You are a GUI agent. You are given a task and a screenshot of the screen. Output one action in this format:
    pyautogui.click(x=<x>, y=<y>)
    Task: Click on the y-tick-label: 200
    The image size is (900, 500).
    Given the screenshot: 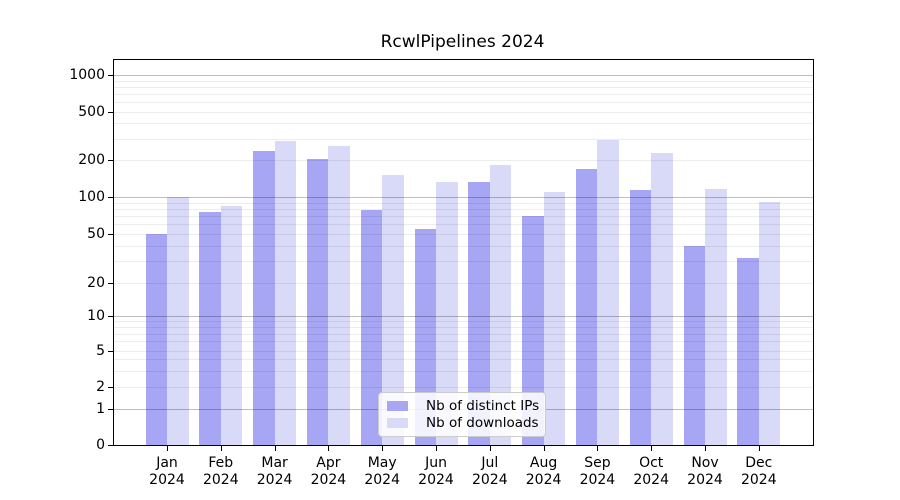 What is the action you would take?
    pyautogui.click(x=91, y=160)
    